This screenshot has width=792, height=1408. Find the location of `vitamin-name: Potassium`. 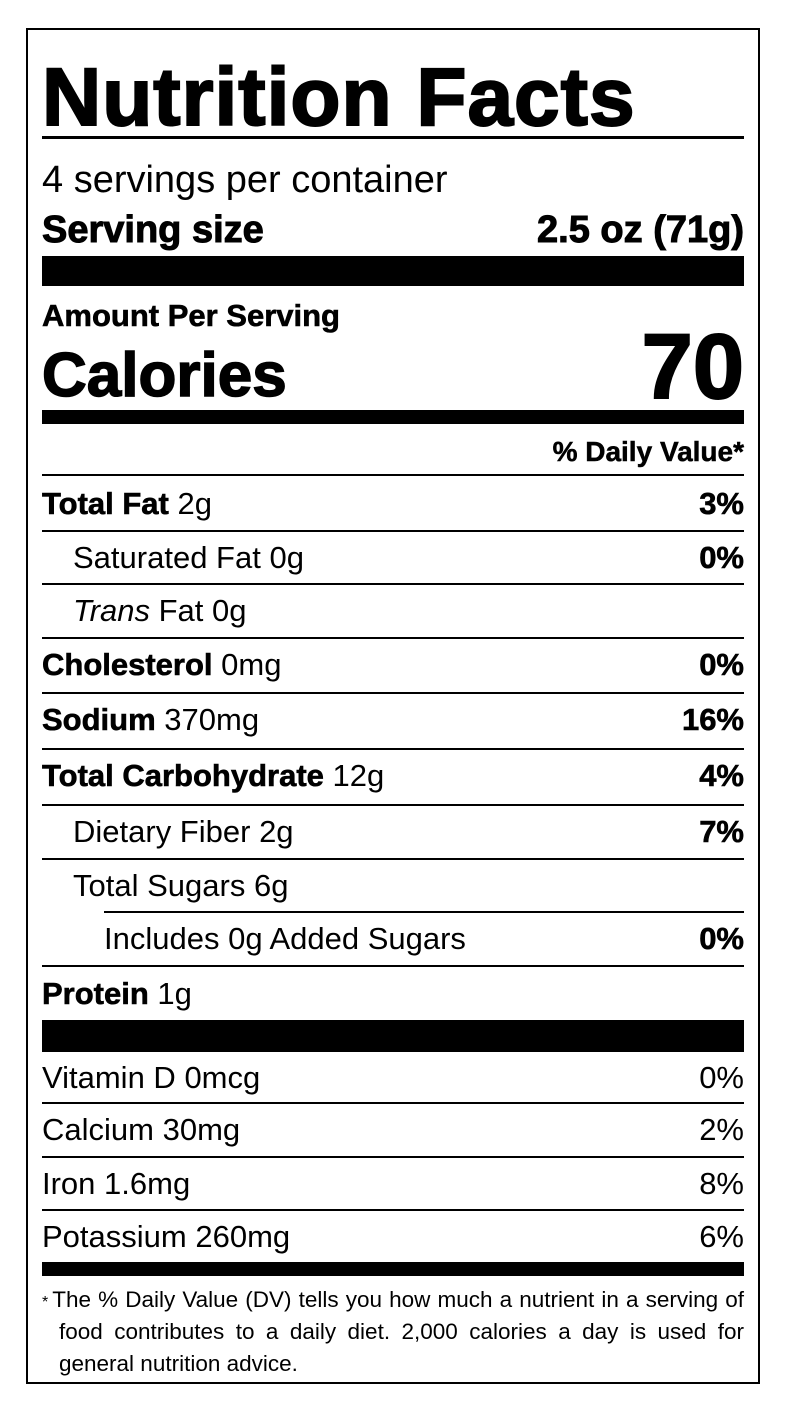

vitamin-name: Potassium is located at coordinates (114, 1236).